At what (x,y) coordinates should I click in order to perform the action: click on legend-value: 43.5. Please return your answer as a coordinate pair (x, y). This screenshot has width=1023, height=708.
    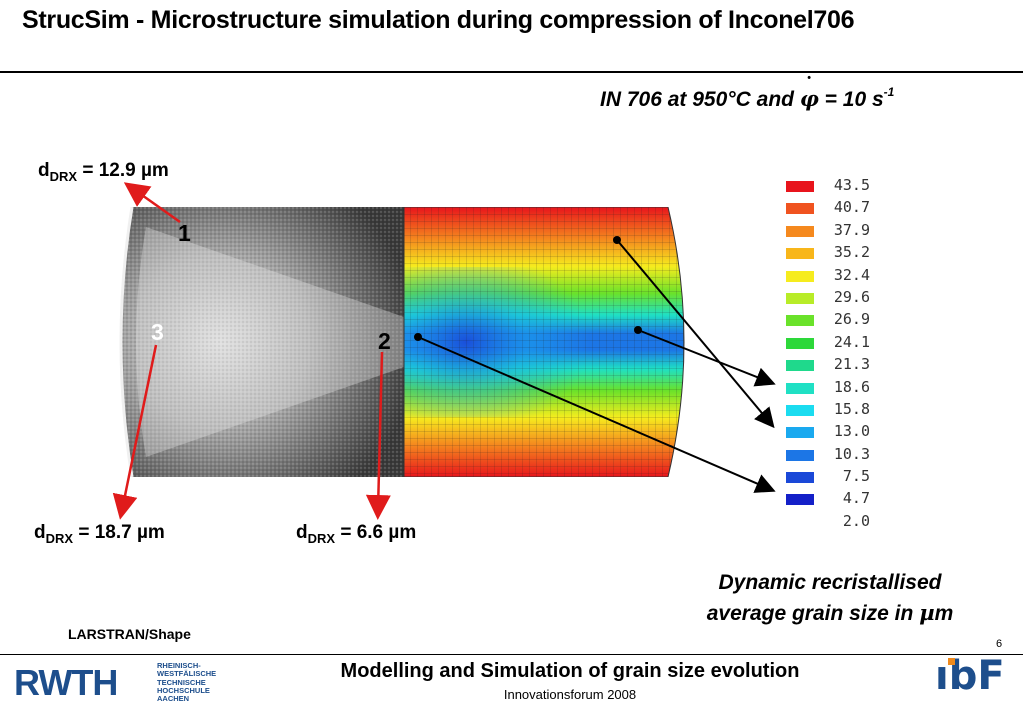
    Looking at the image, I should click on (851, 185).